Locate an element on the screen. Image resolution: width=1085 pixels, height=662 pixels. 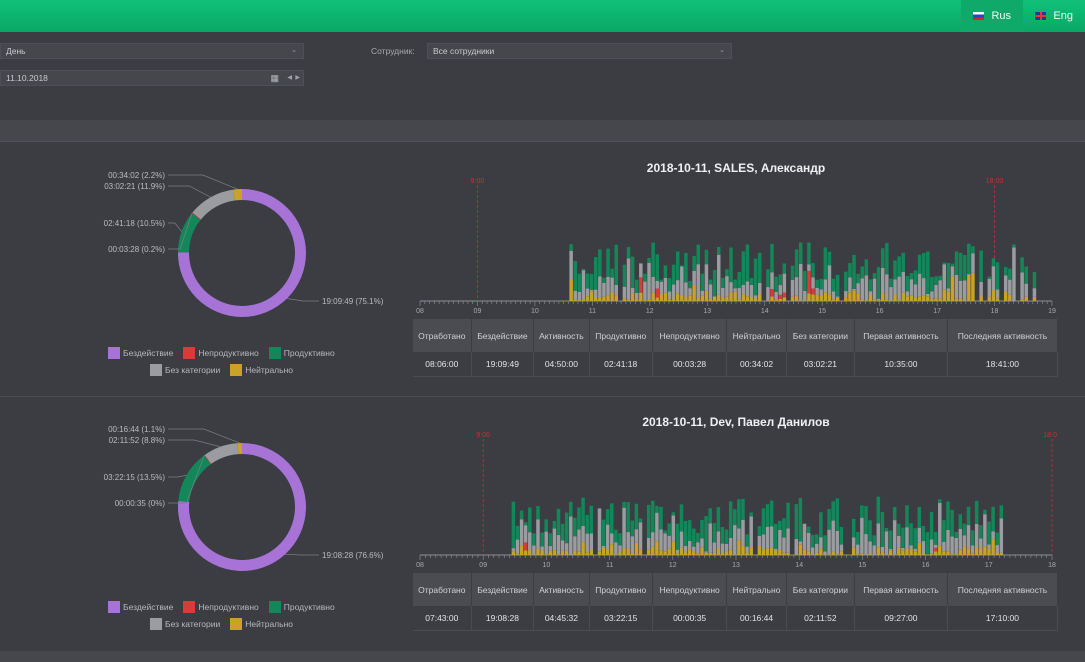
legend-item-productive: Продуктивно is located at coordinates (301, 607).